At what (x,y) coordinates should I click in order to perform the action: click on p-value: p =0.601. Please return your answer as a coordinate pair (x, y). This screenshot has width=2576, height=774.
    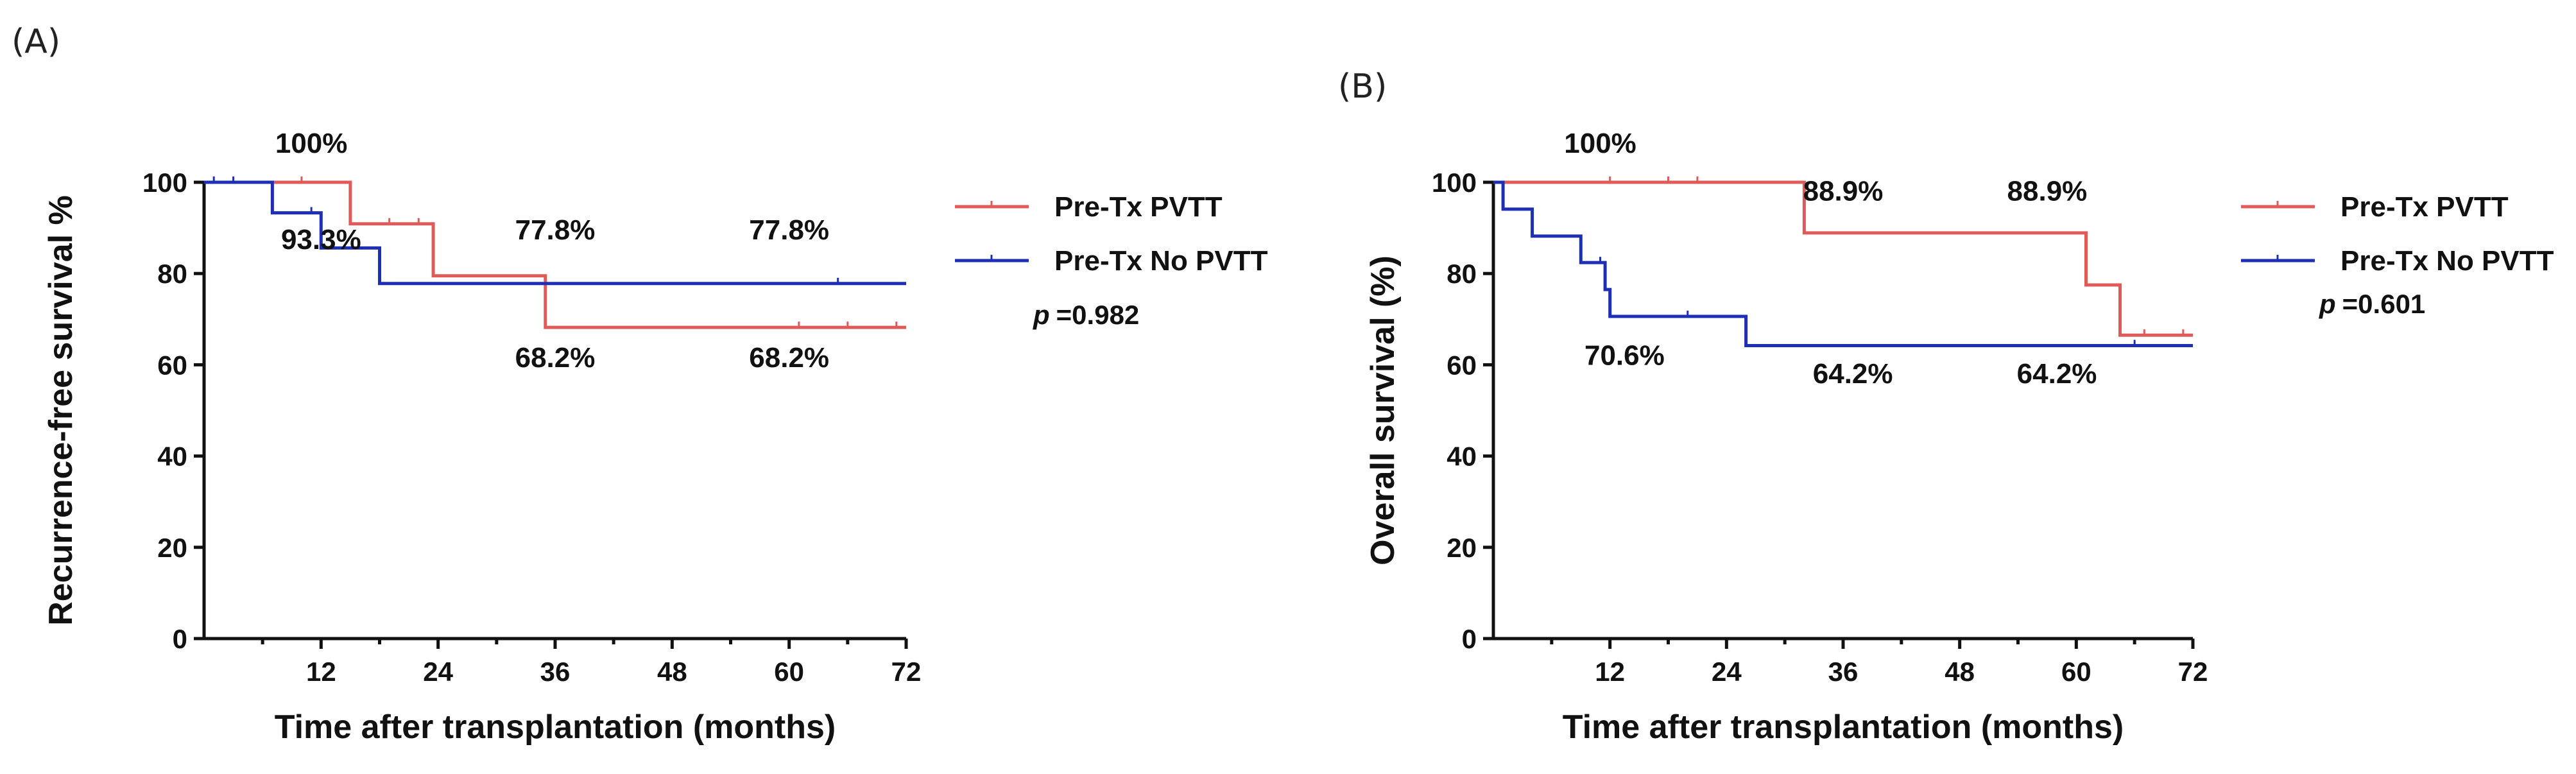
    Looking at the image, I should click on (2372, 304).